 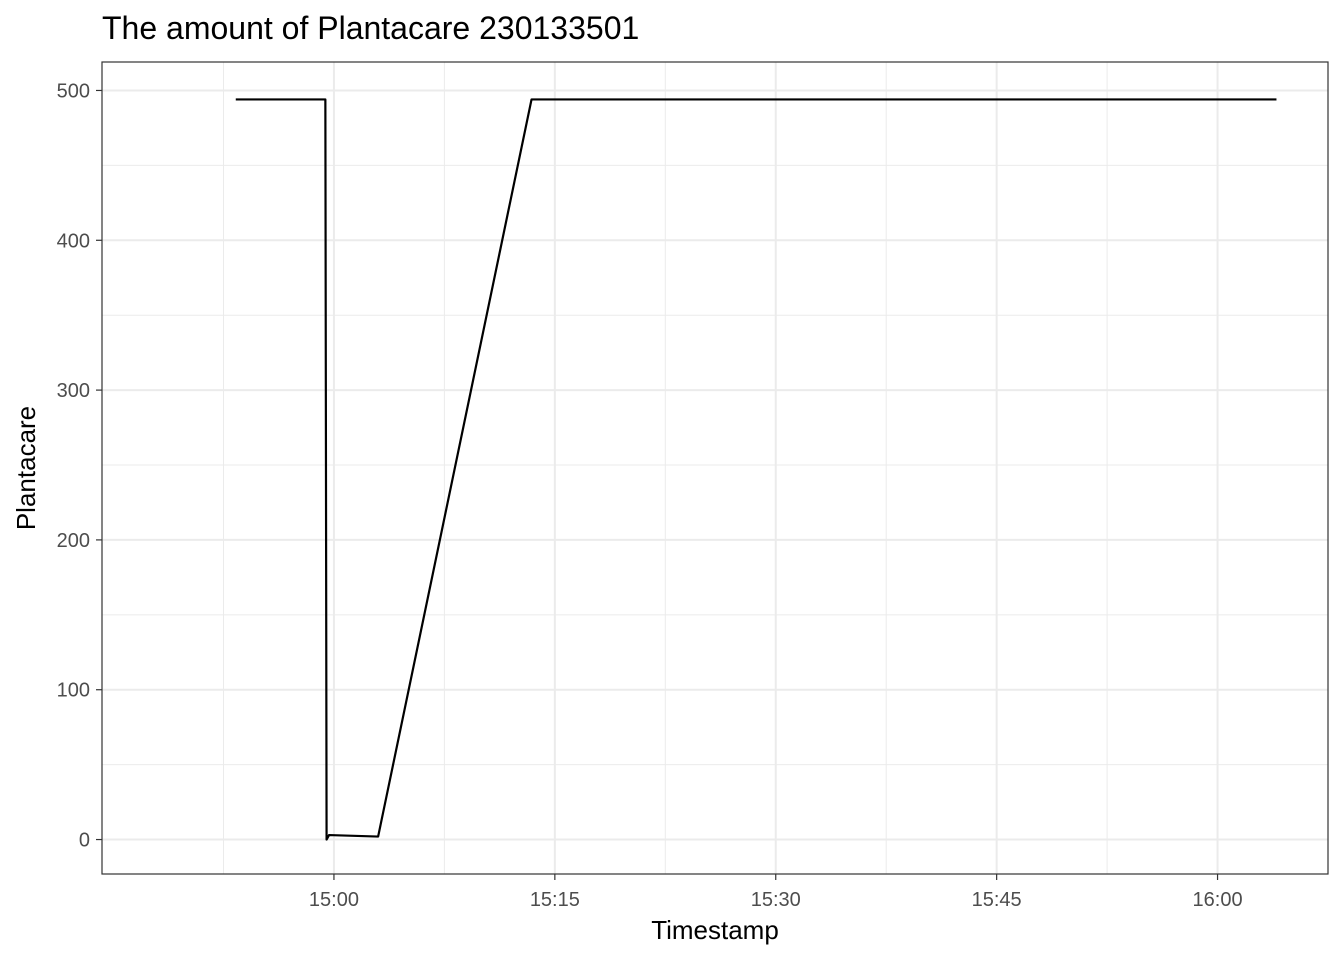 I want to click on x-axis: 15:00 15:15 15:30 15:45 16:00, so click(x=776, y=892).